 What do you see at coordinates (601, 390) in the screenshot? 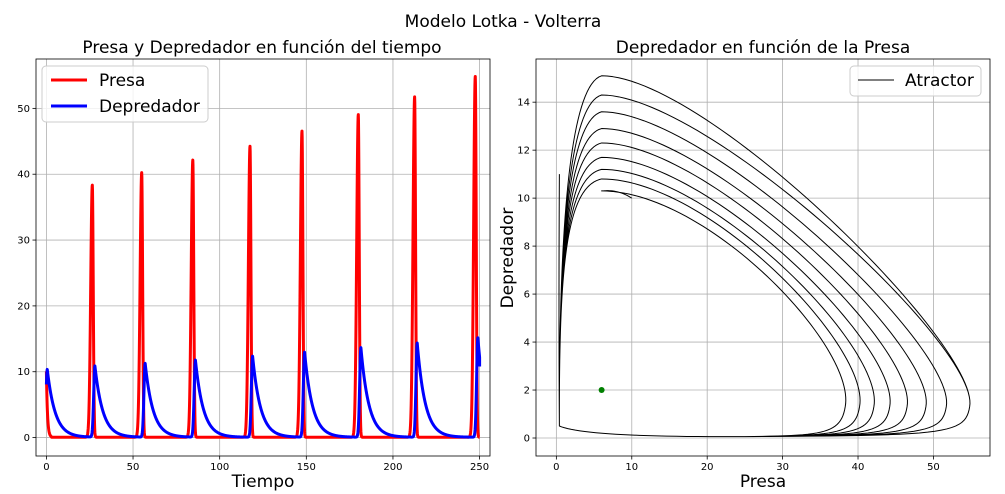
I see `scatter-point` at bounding box center [601, 390].